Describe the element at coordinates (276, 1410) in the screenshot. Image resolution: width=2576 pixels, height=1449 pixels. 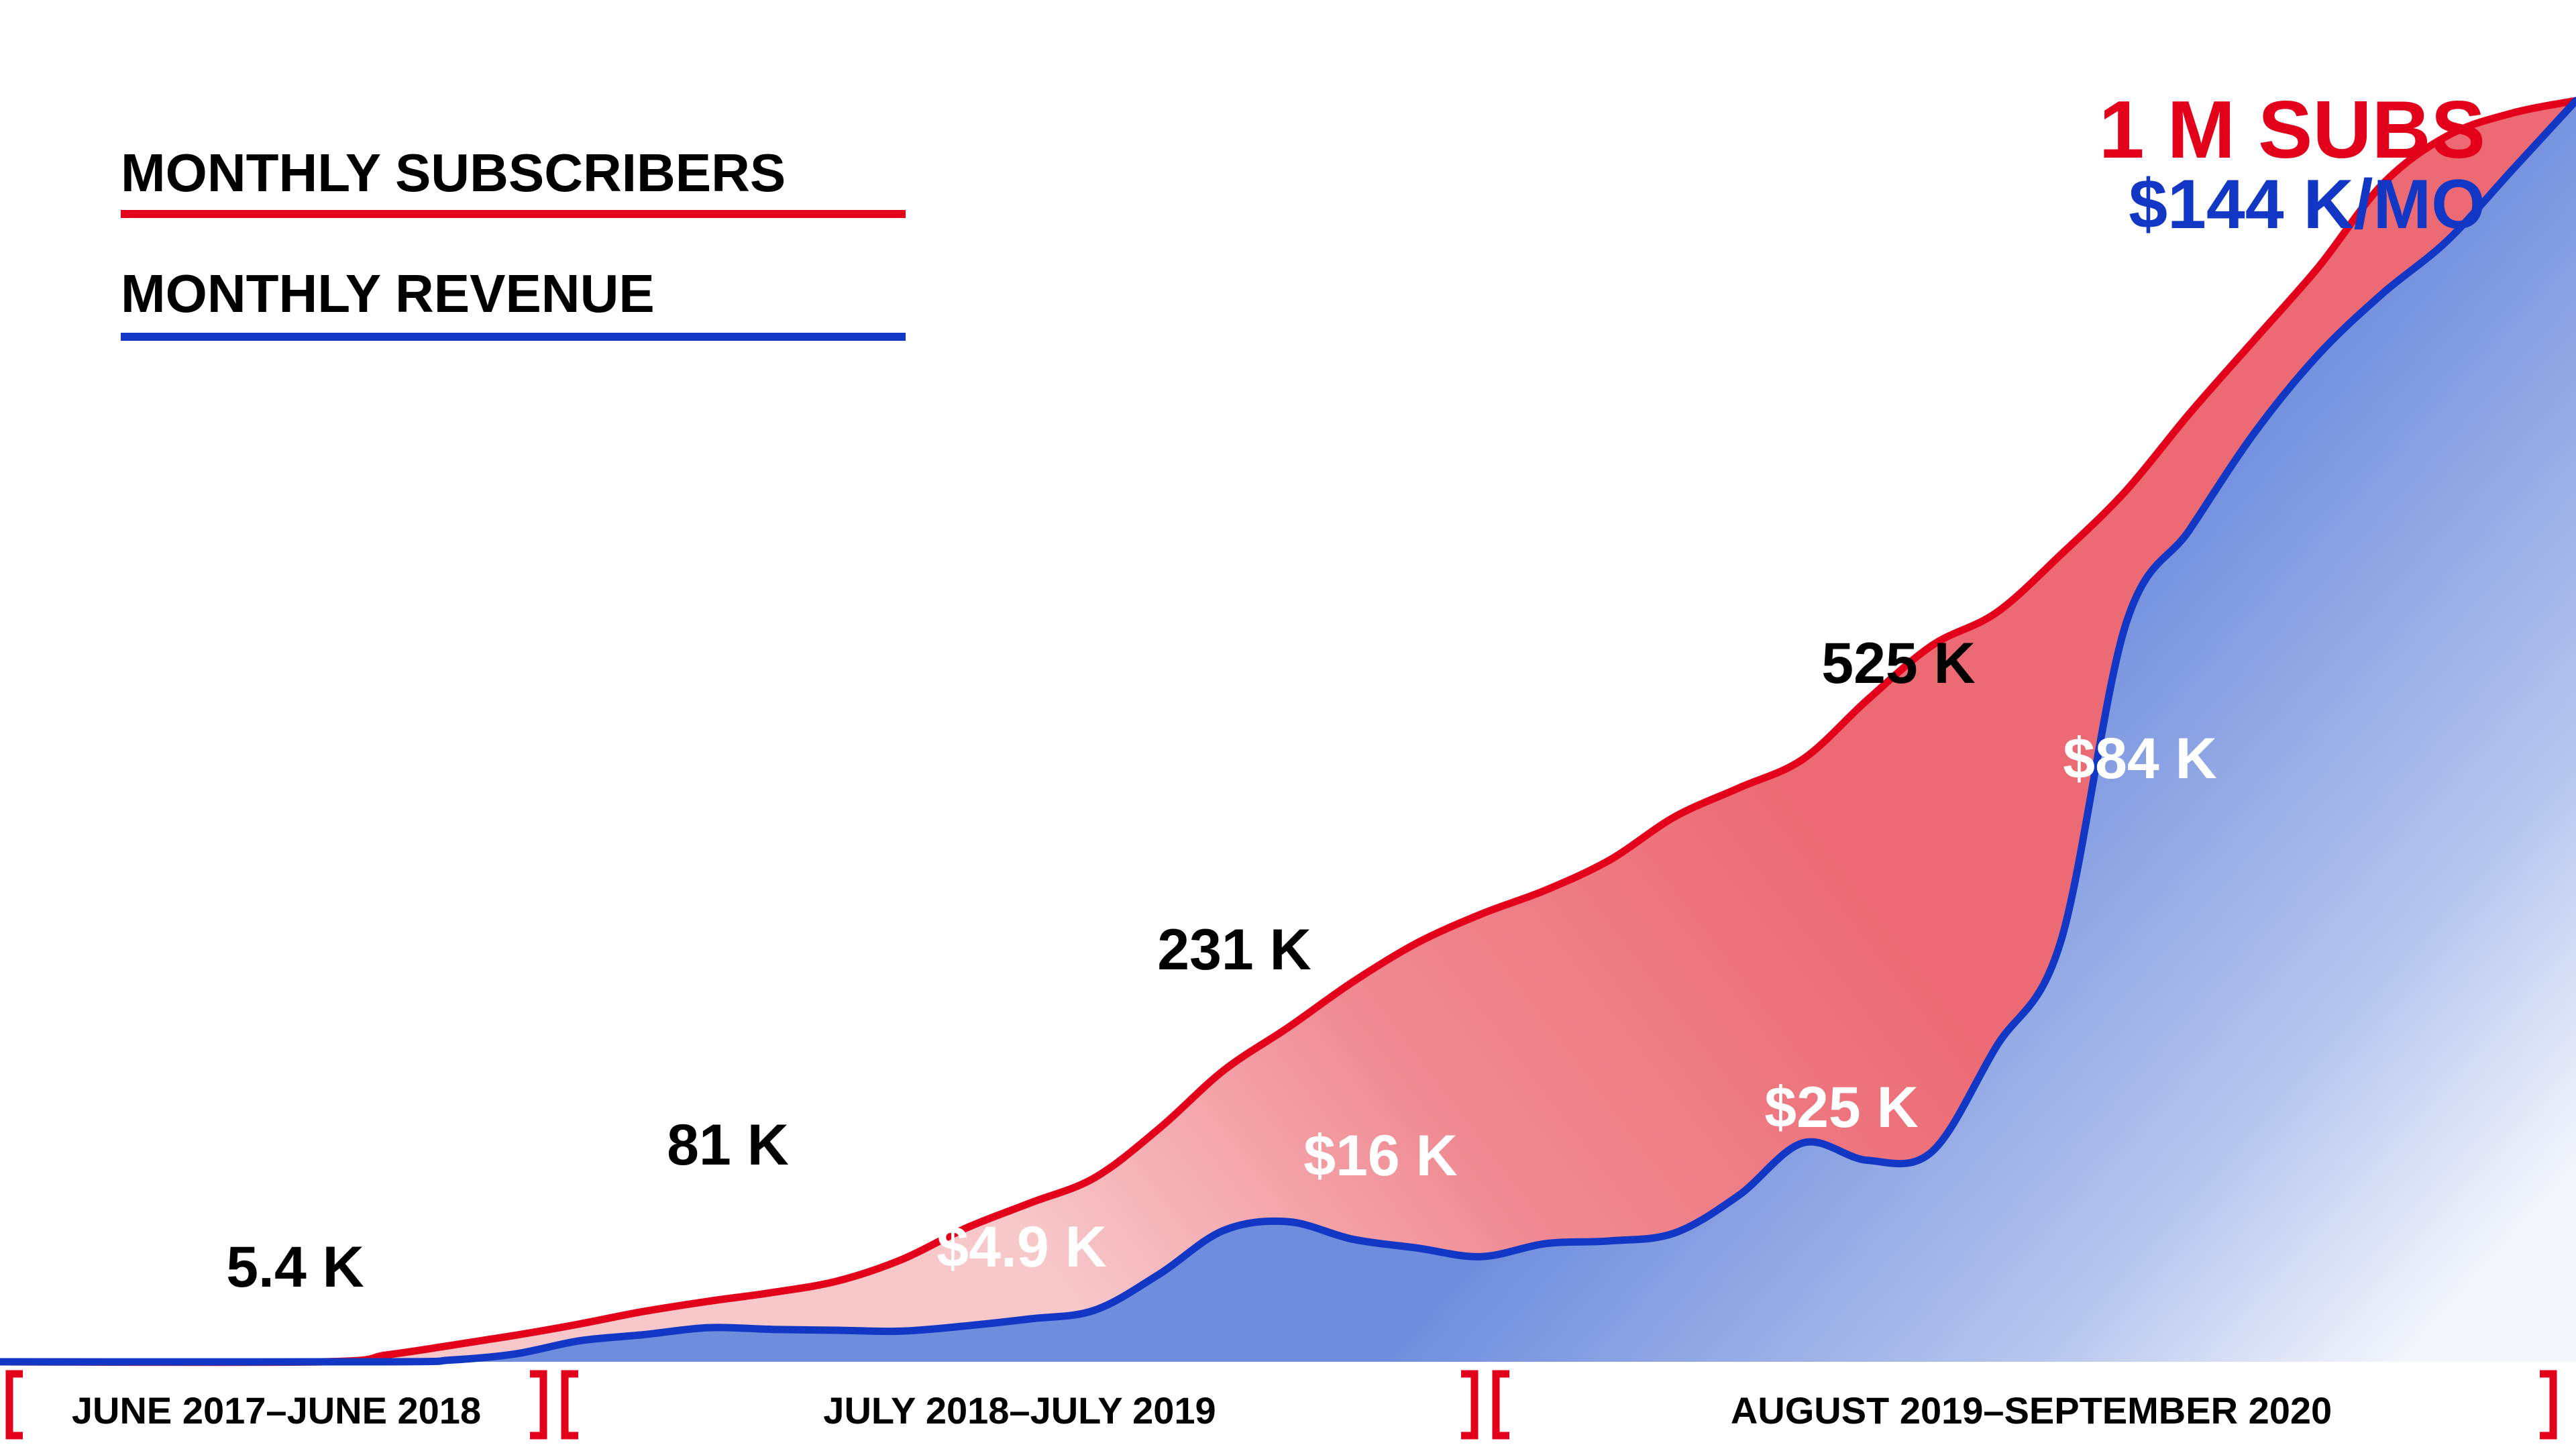
I see `period-label: JUNE 2017–JUNE 2018` at that location.